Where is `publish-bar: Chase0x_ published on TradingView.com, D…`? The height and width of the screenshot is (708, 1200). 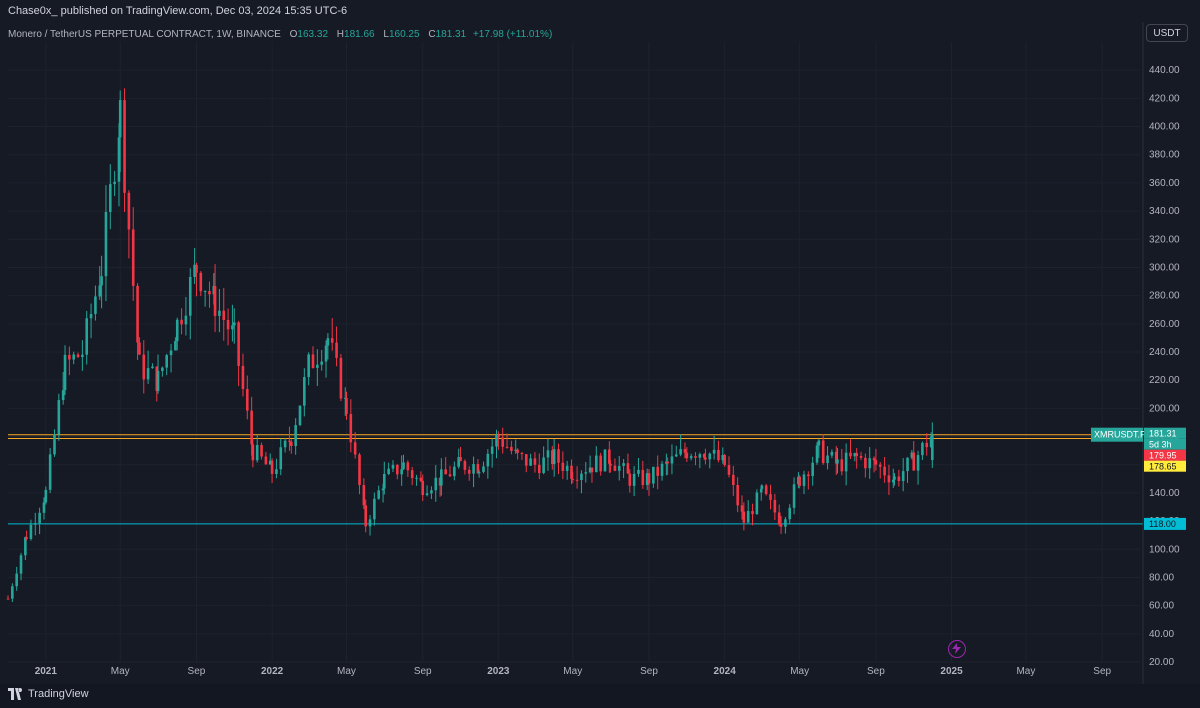
publish-bar: Chase0x_ published on TradingView.com, D… is located at coordinates (600, 11).